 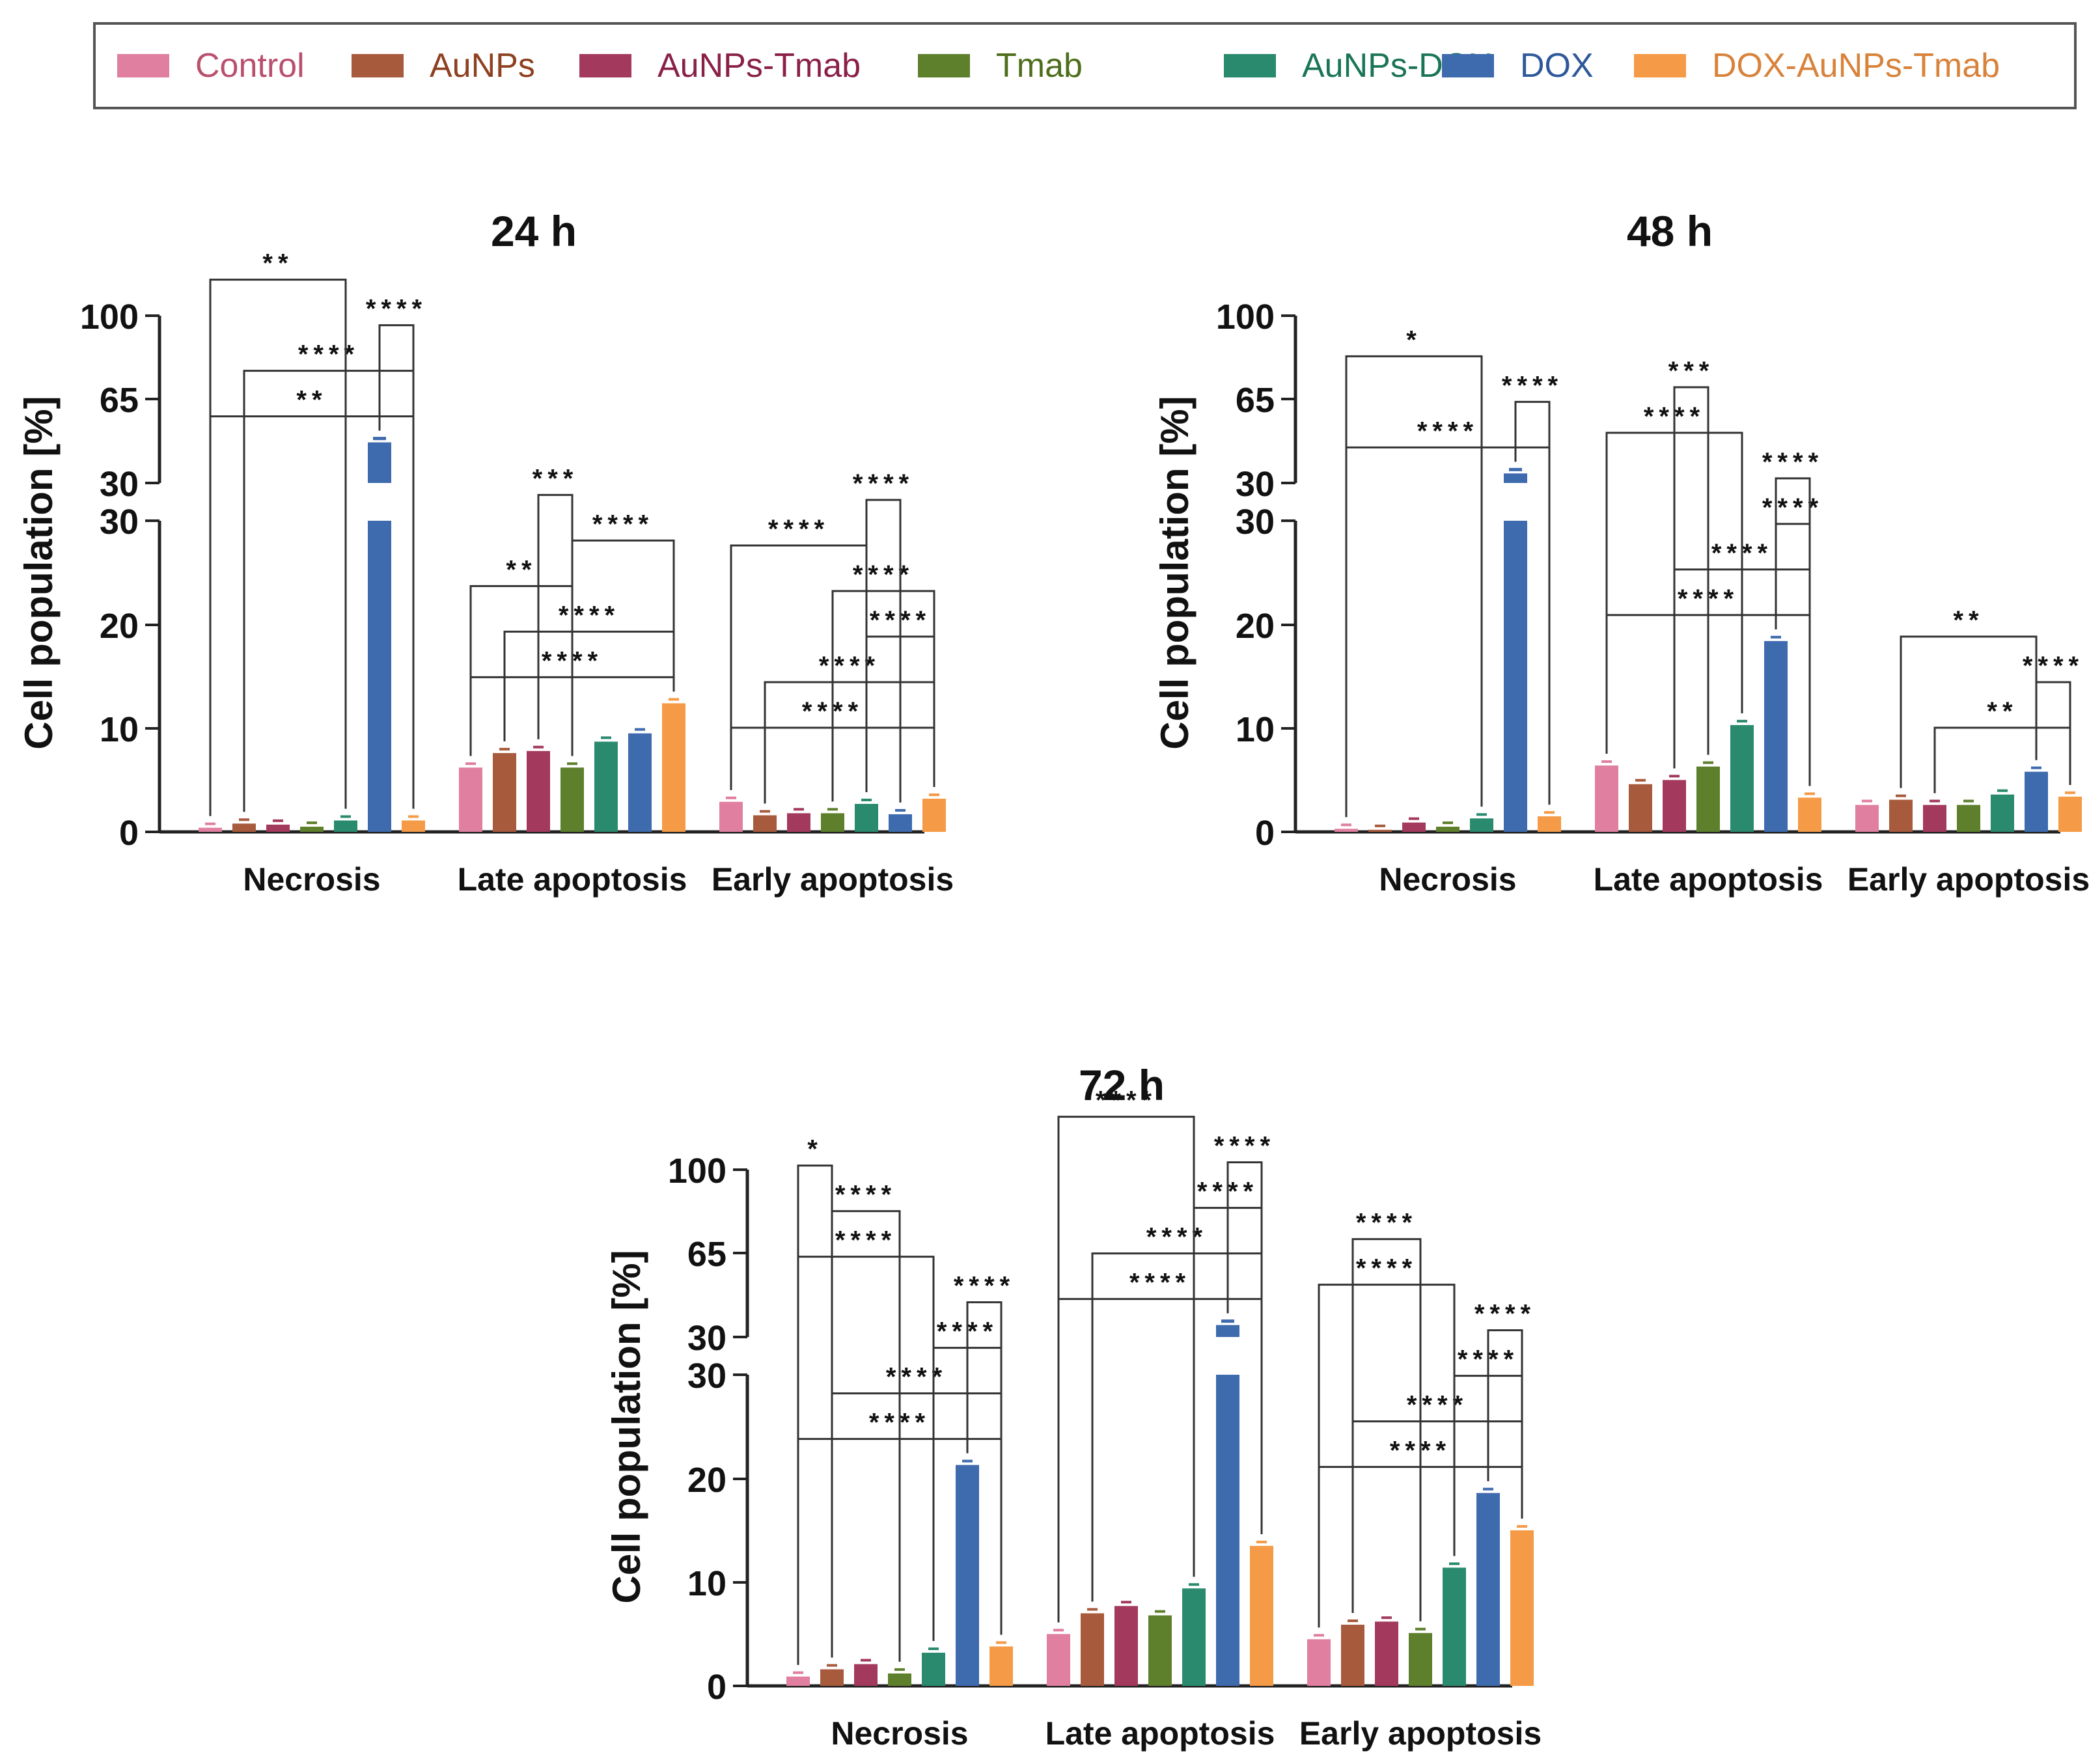 What do you see at coordinates (311, 879) in the screenshot?
I see `x-category-label: Necrosis` at bounding box center [311, 879].